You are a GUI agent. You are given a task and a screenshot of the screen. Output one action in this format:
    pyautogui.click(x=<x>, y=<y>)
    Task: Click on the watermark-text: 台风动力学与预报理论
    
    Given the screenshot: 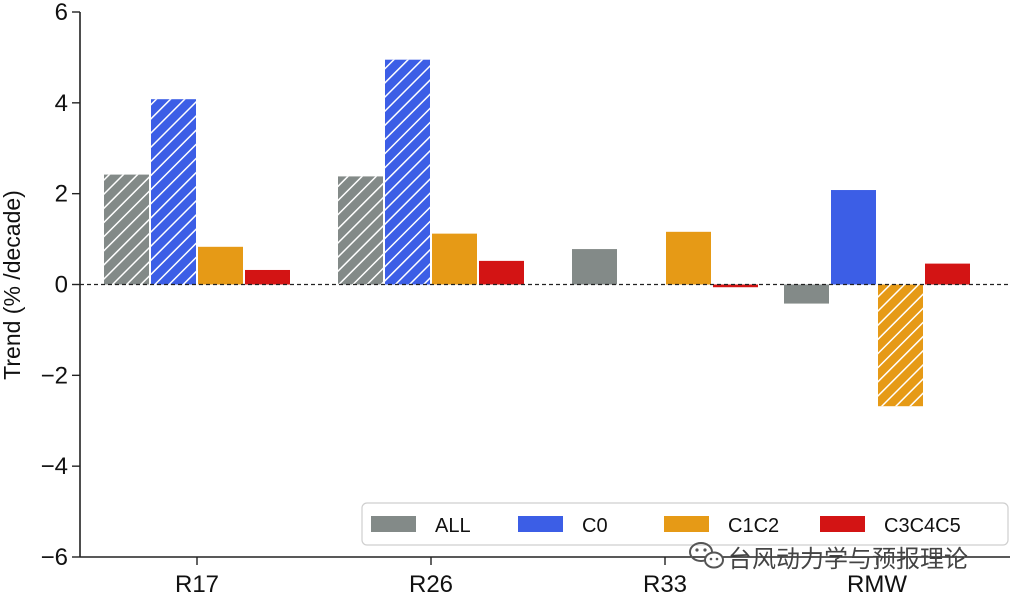 What is the action you would take?
    pyautogui.click(x=848, y=559)
    